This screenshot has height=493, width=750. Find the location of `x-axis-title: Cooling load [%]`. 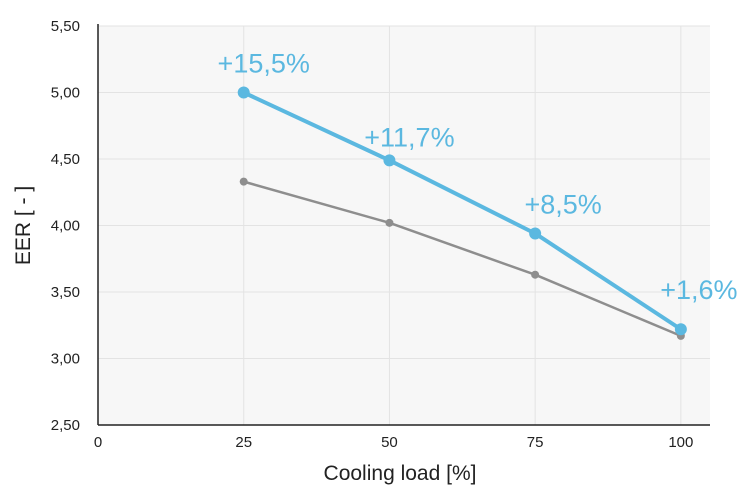

x-axis-title: Cooling load [%] is located at coordinates (400, 473).